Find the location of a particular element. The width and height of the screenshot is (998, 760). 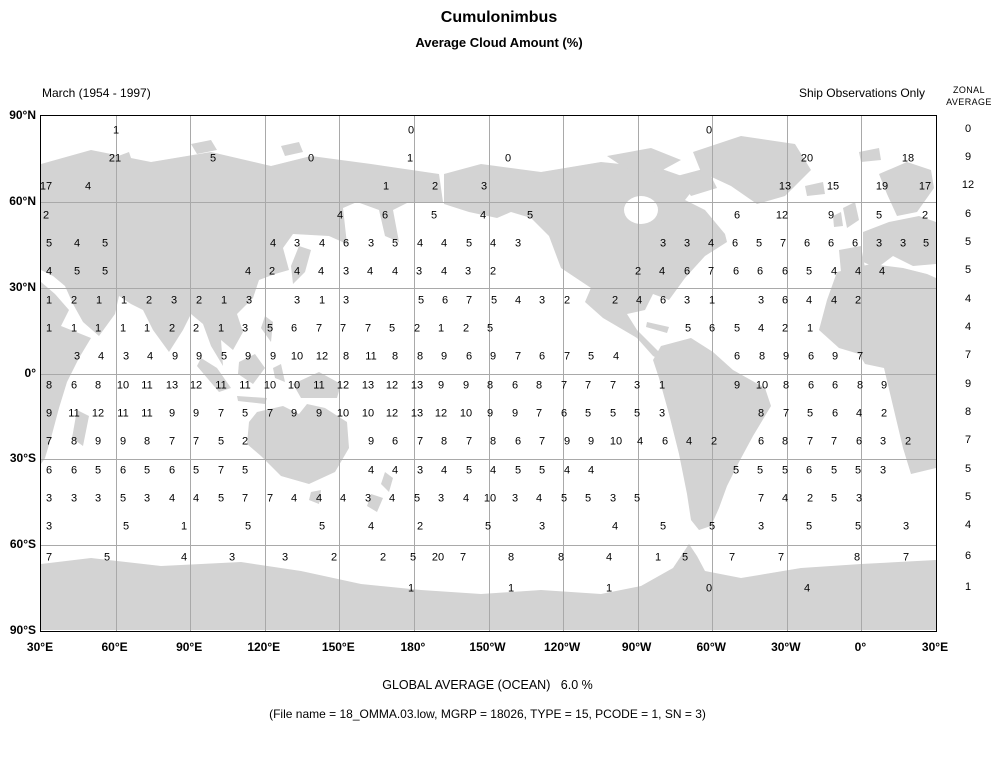

landmass-africa-east is located at coordinates (66, 373).